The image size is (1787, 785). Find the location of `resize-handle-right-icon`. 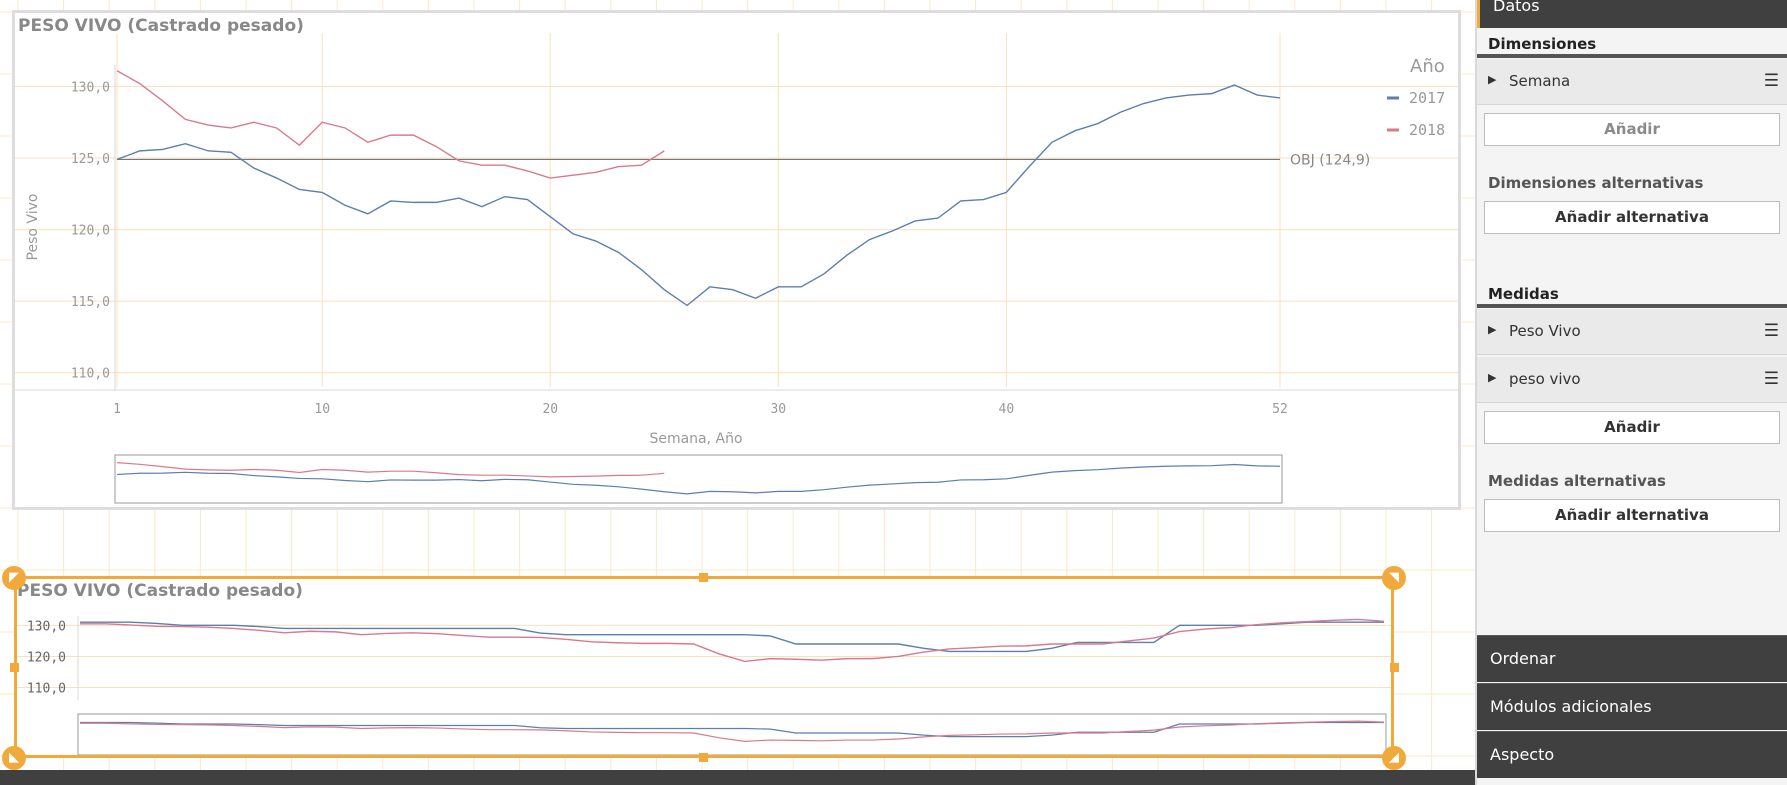

resize-handle-right-icon is located at coordinates (1394, 667).